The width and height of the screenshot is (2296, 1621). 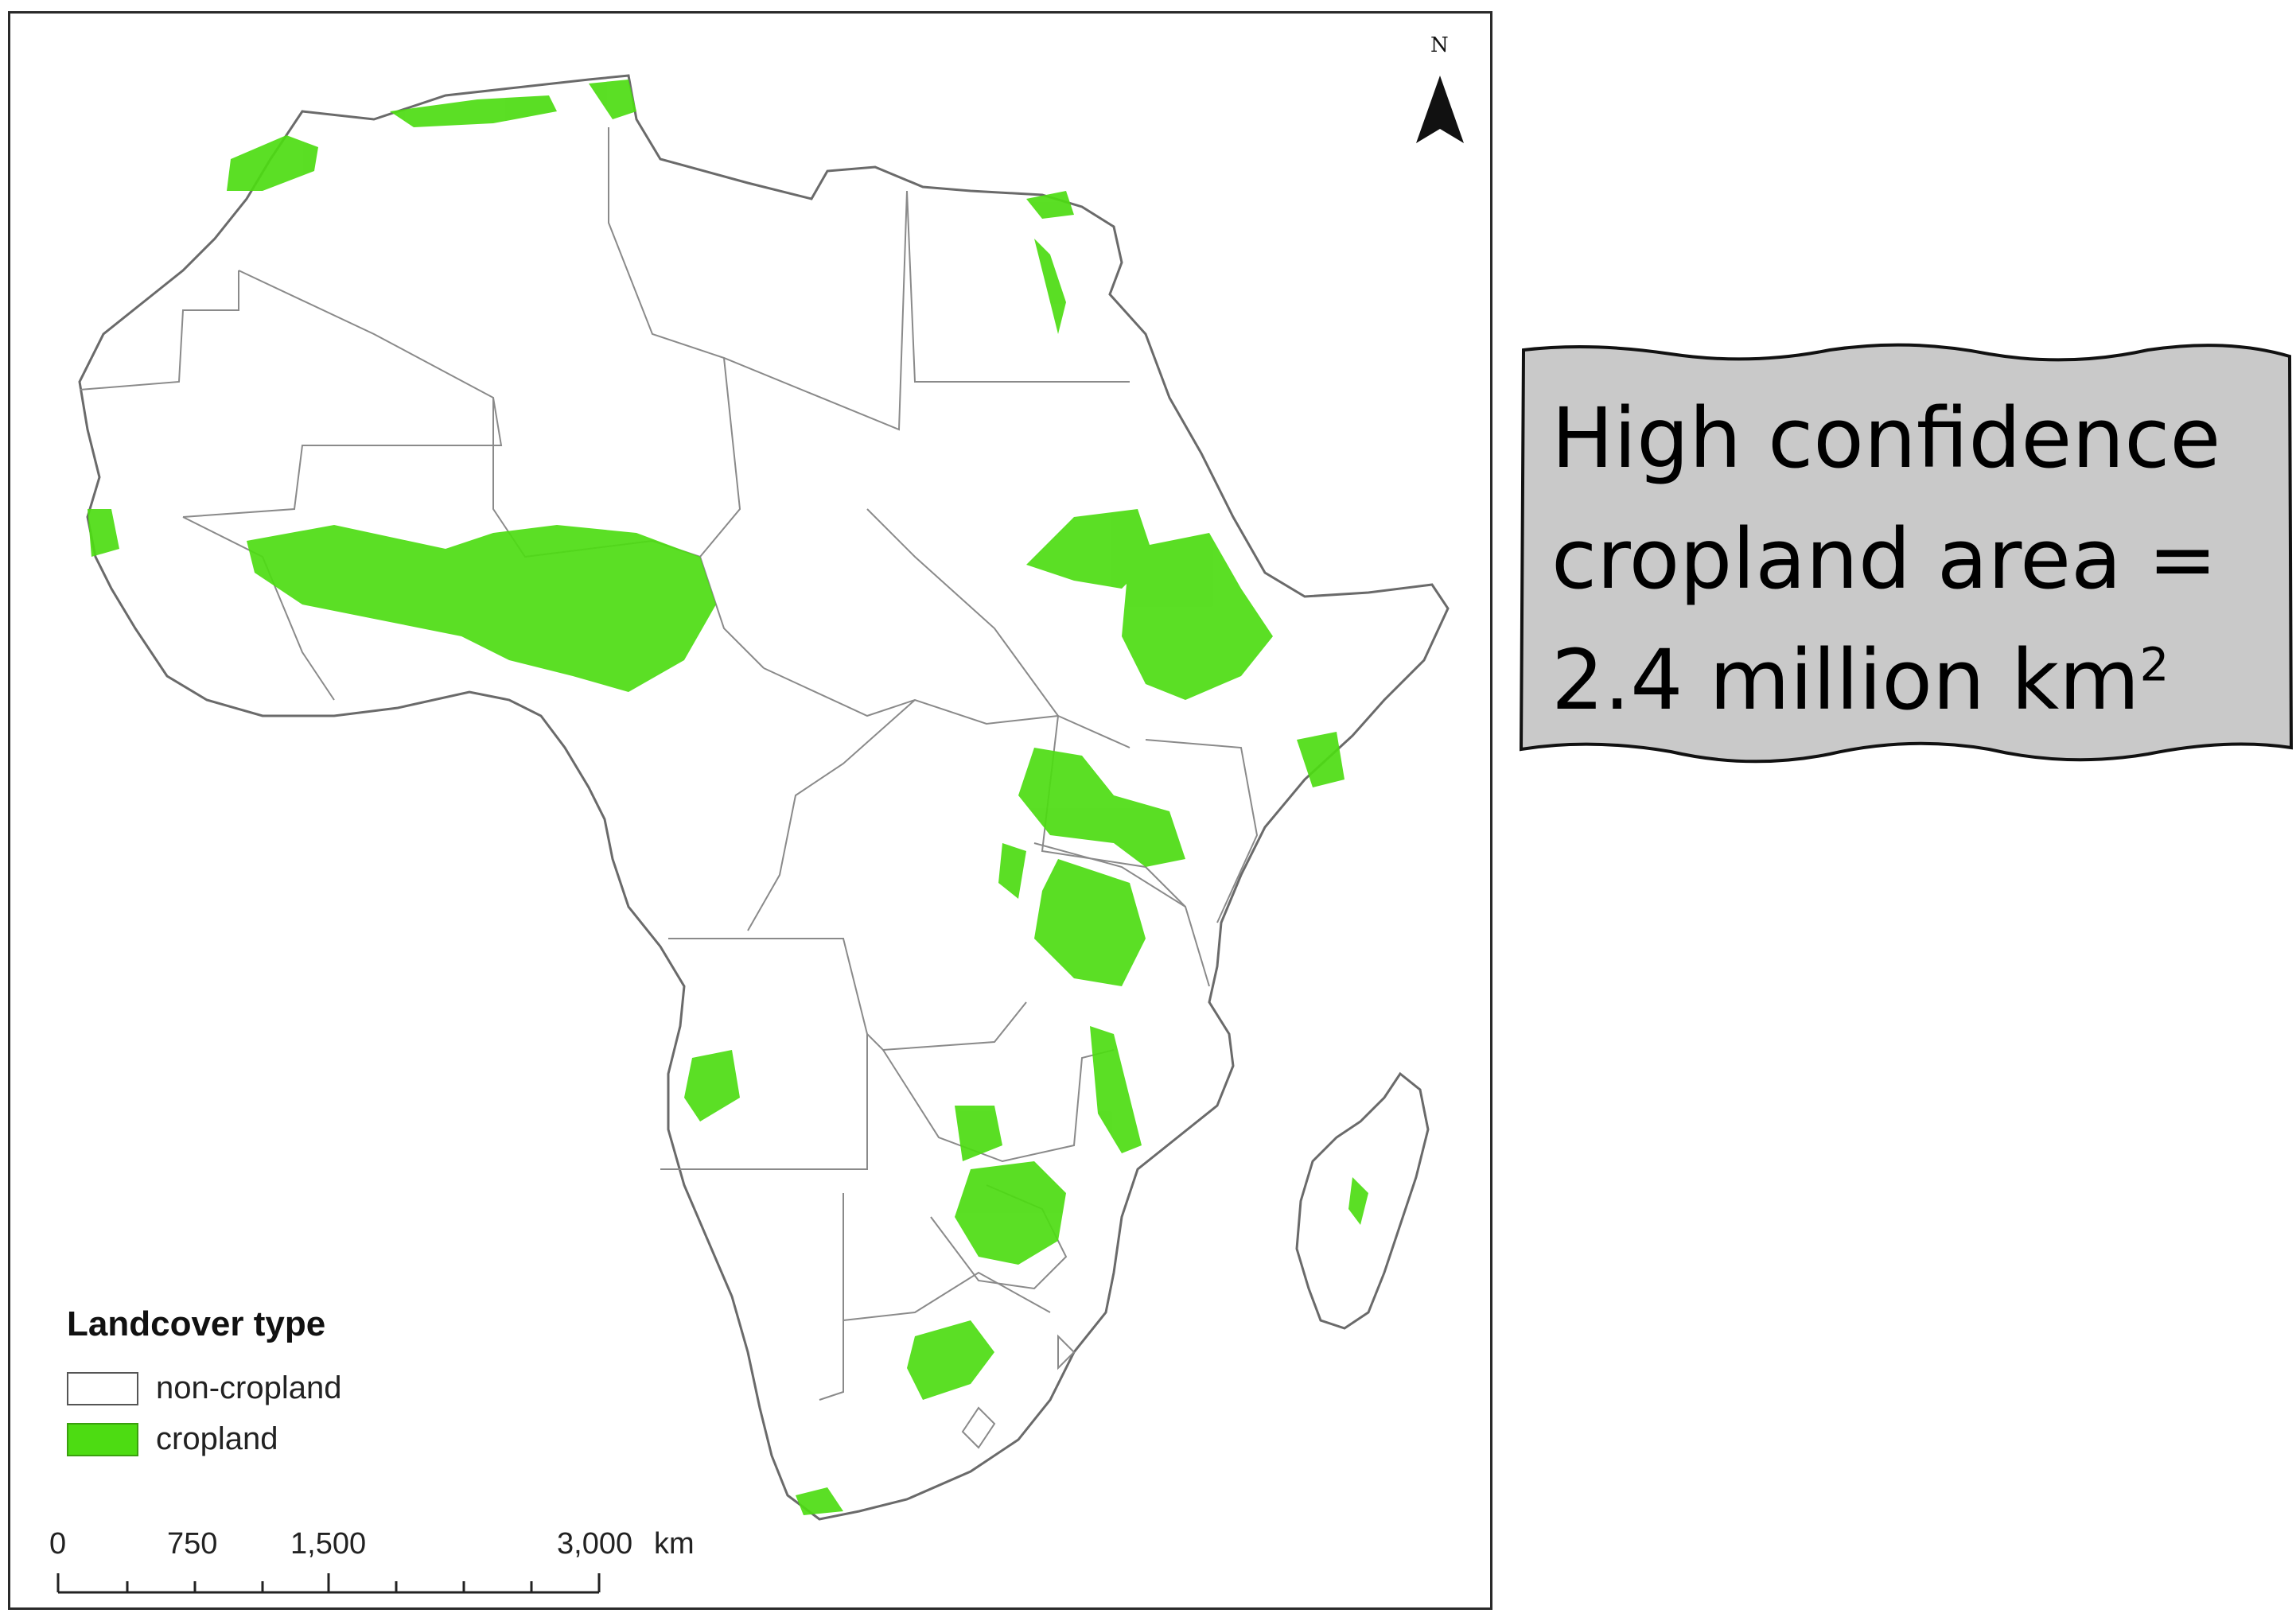 I want to click on legend-label-cropland: cropland, so click(x=217, y=1438).